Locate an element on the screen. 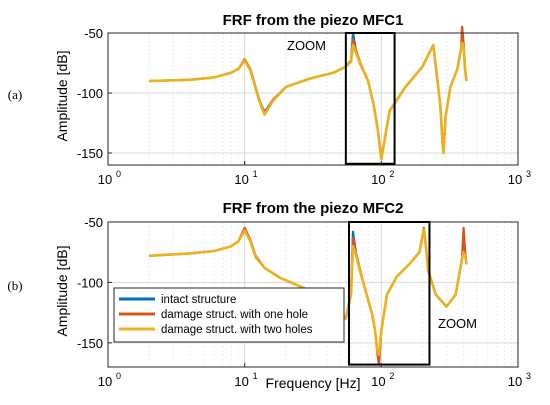 The image size is (550, 405). zoom-label-a: ZOOM is located at coordinates (306, 45).